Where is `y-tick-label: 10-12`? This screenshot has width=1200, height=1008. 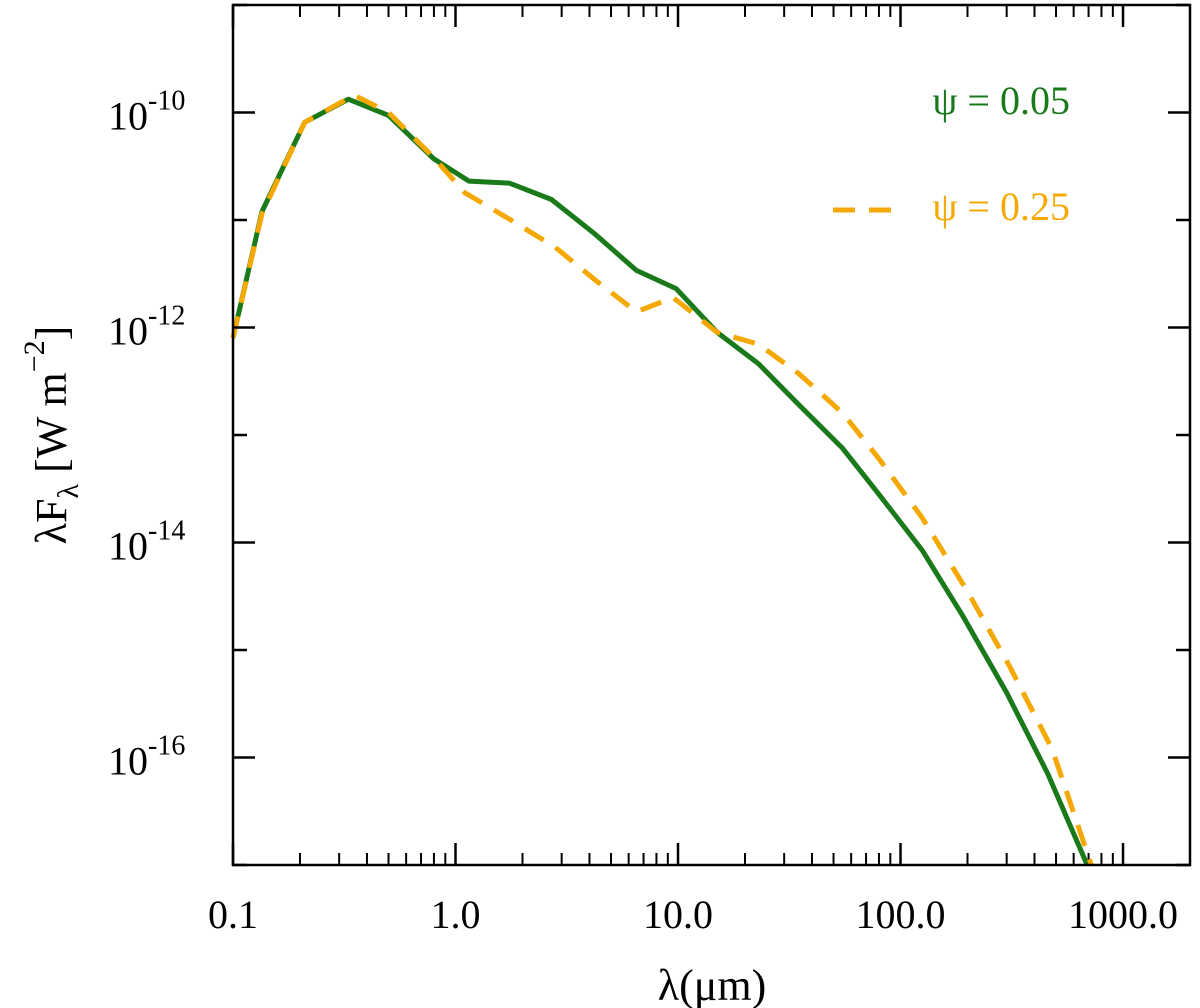
y-tick-label: 10-12 is located at coordinates (146, 327).